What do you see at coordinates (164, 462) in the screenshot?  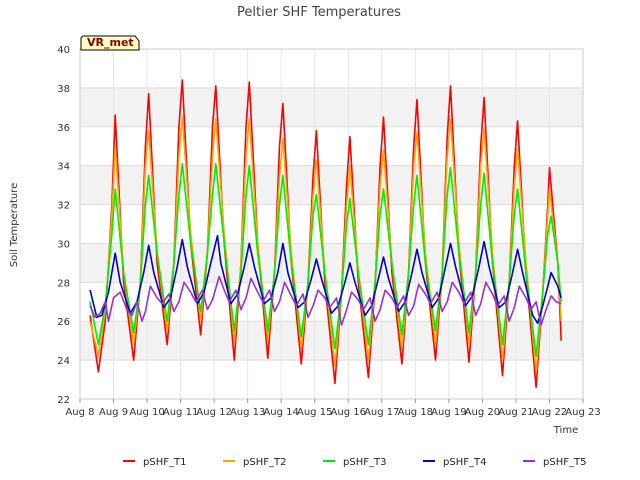 I see `legend-label: pSHF_T1` at bounding box center [164, 462].